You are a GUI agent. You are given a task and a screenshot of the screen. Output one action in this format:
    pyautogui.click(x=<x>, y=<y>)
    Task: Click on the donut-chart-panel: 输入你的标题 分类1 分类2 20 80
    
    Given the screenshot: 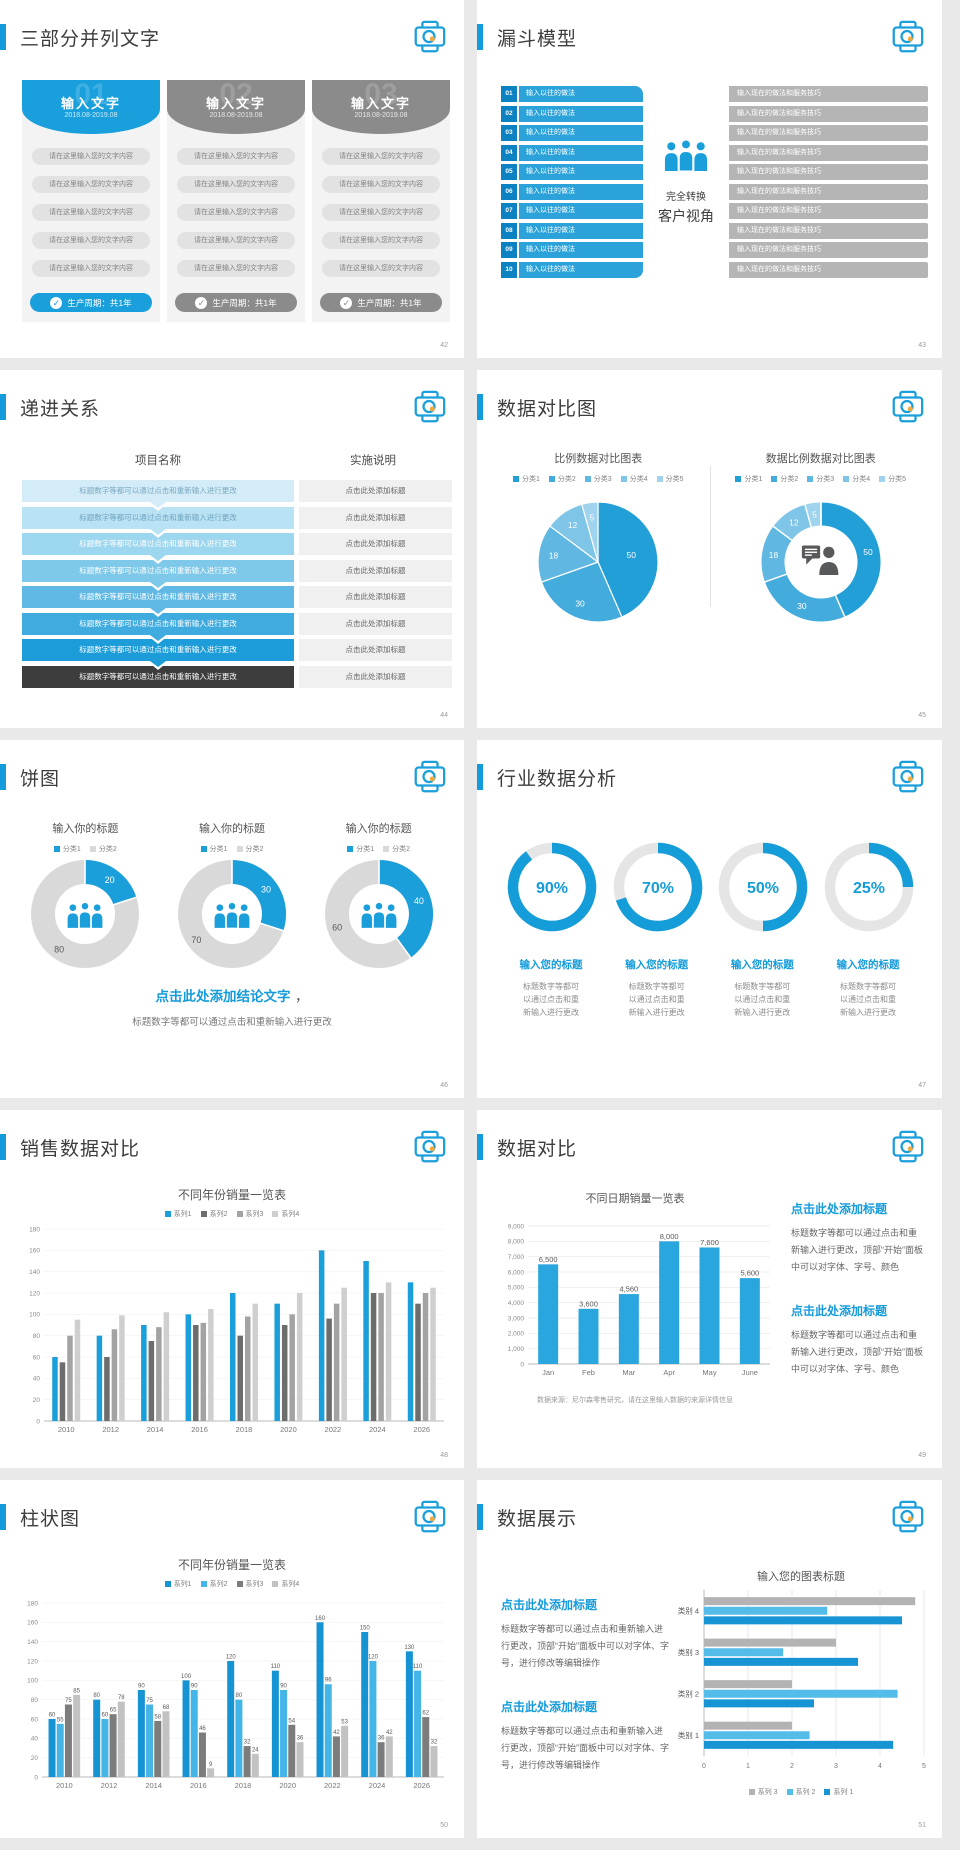 What is the action you would take?
    pyautogui.click(x=85, y=885)
    